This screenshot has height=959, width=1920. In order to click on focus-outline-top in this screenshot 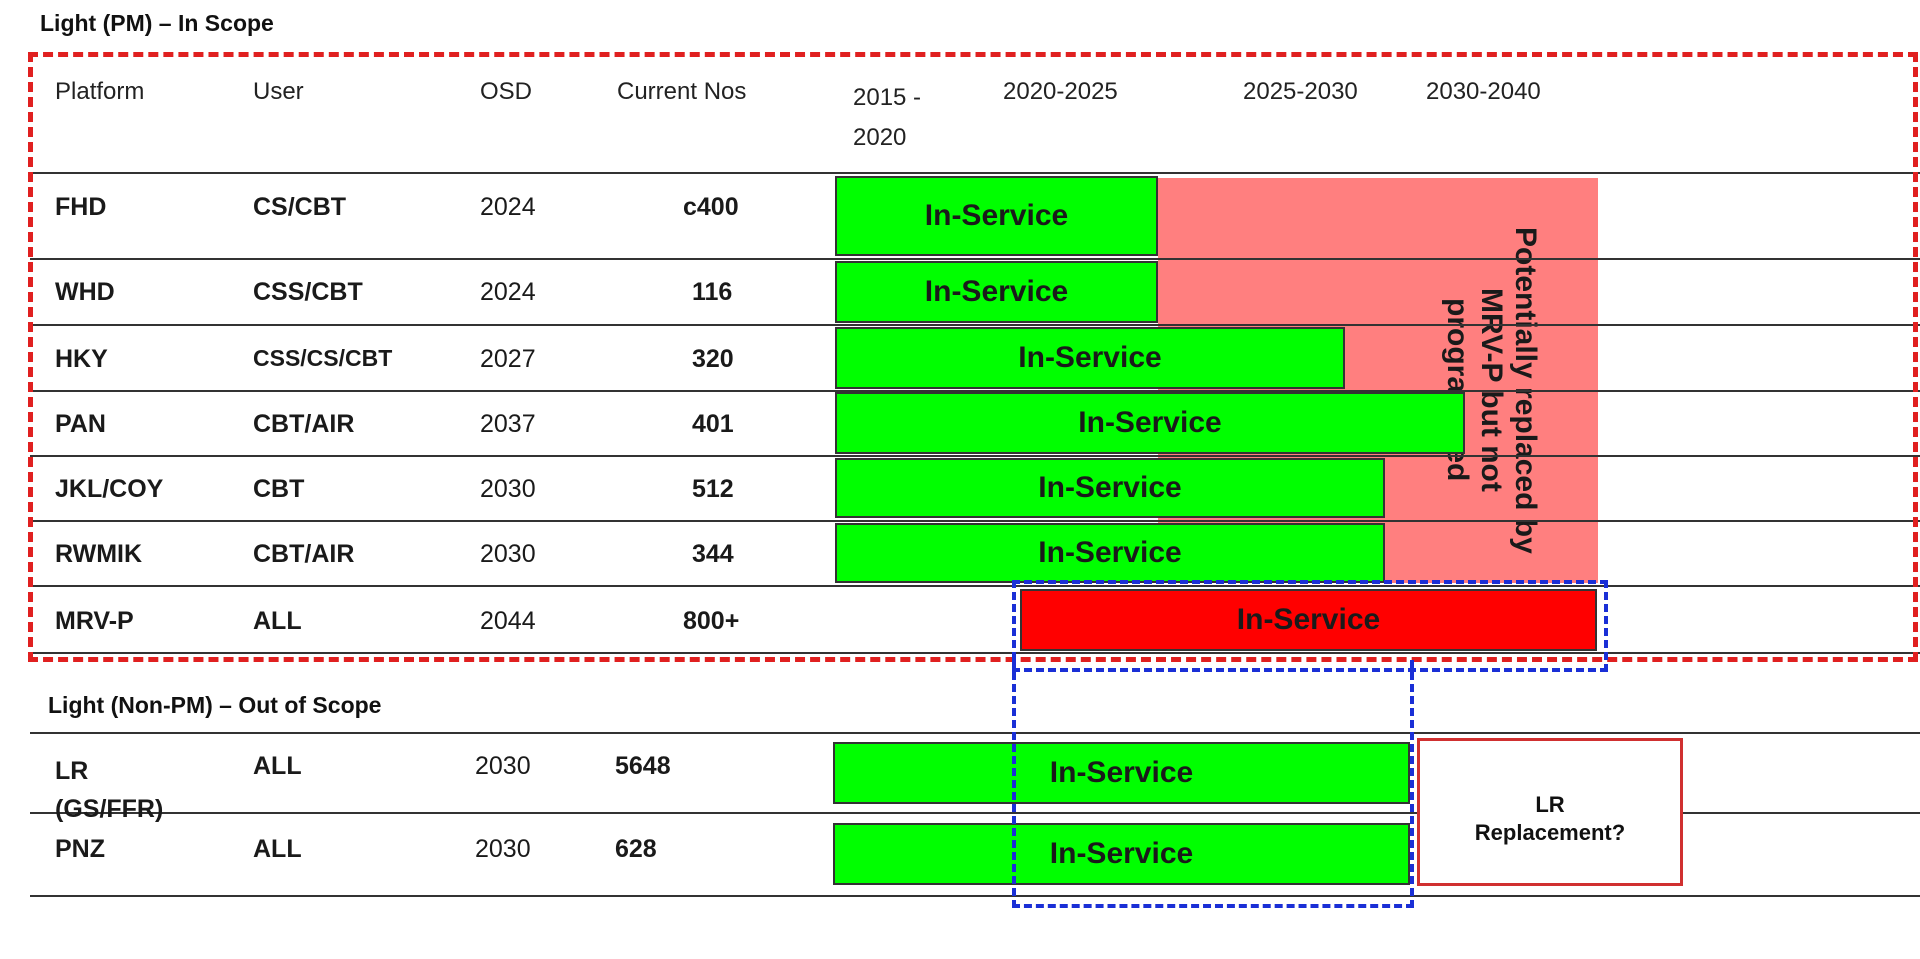, I will do `click(1310, 626)`.